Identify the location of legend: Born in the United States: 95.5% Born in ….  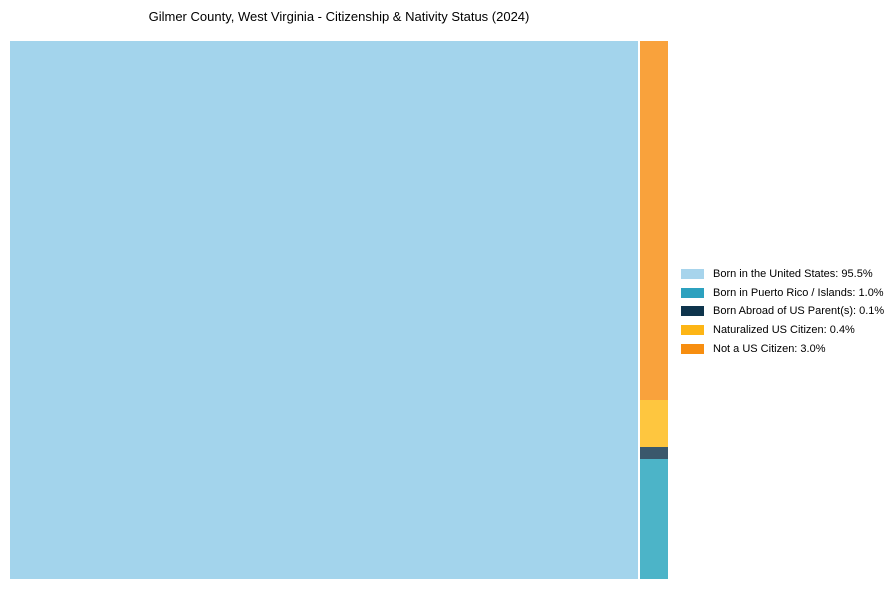
(782, 311).